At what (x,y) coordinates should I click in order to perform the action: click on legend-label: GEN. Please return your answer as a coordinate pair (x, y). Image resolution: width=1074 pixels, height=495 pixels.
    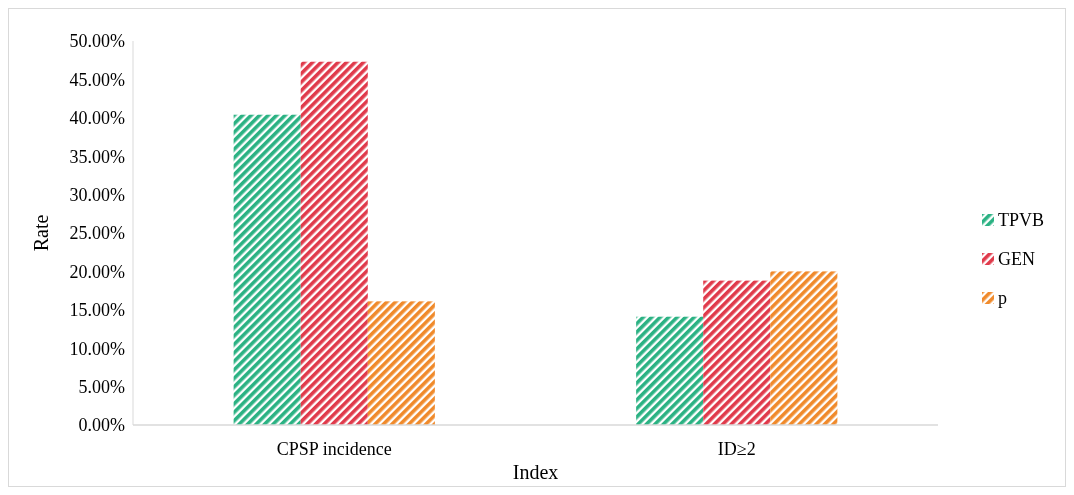
    Looking at the image, I should click on (1016, 259).